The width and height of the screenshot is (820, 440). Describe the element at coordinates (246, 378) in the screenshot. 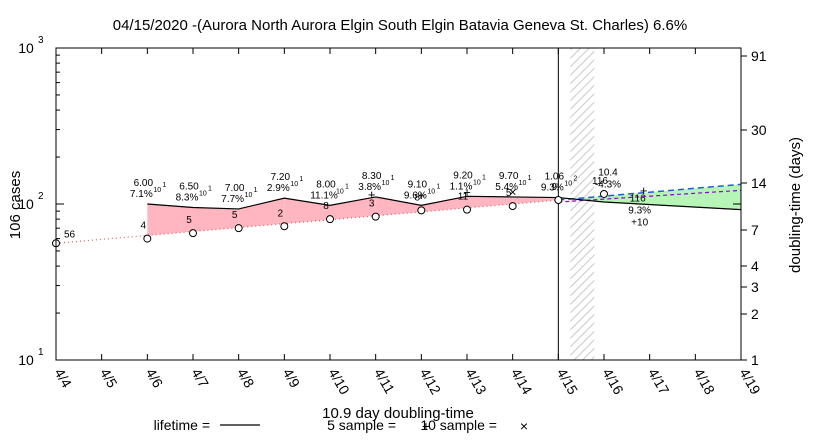

I see `x-tick-label: 4/8` at that location.